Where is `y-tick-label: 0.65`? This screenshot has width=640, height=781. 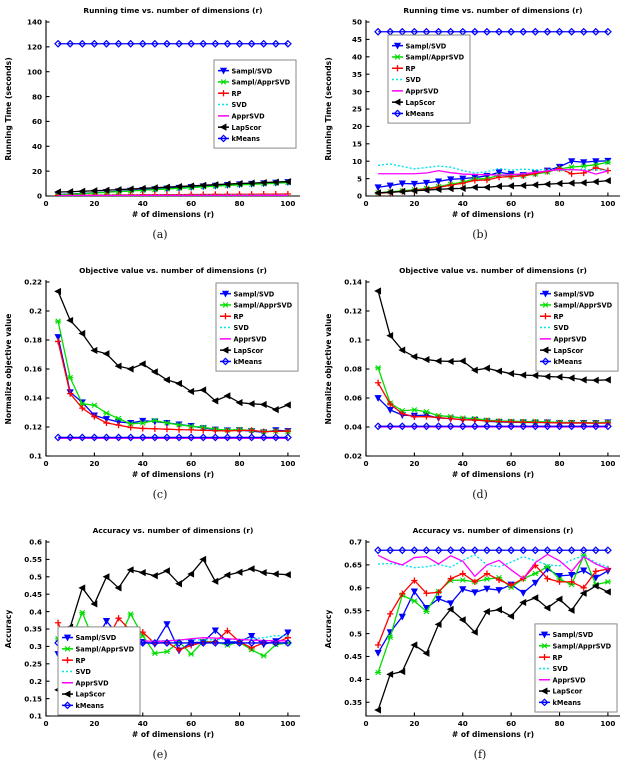 y-tick-label: 0.65 is located at coordinates (353, 565).